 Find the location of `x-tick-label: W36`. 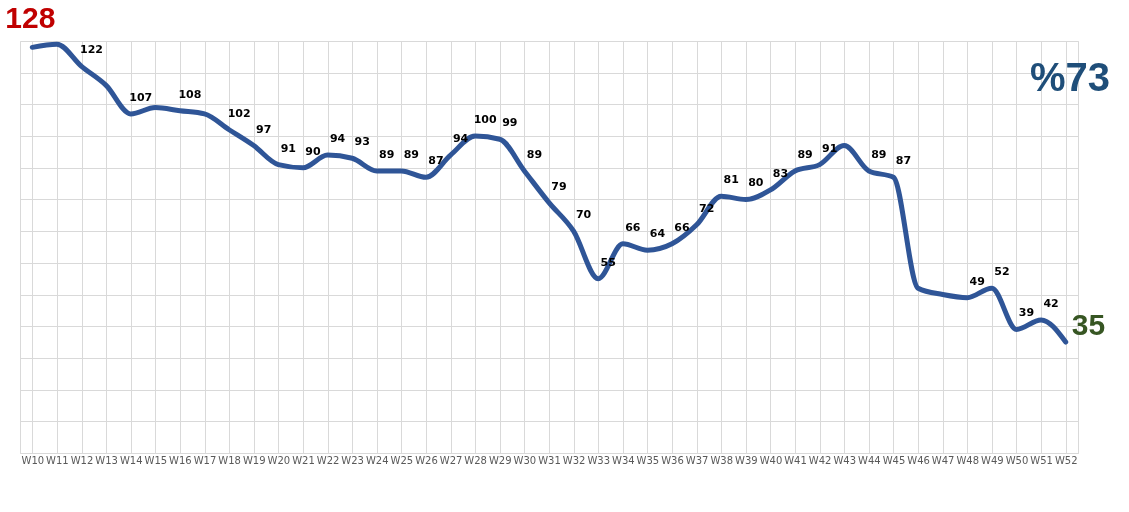

x-tick-label: W36 is located at coordinates (672, 460).